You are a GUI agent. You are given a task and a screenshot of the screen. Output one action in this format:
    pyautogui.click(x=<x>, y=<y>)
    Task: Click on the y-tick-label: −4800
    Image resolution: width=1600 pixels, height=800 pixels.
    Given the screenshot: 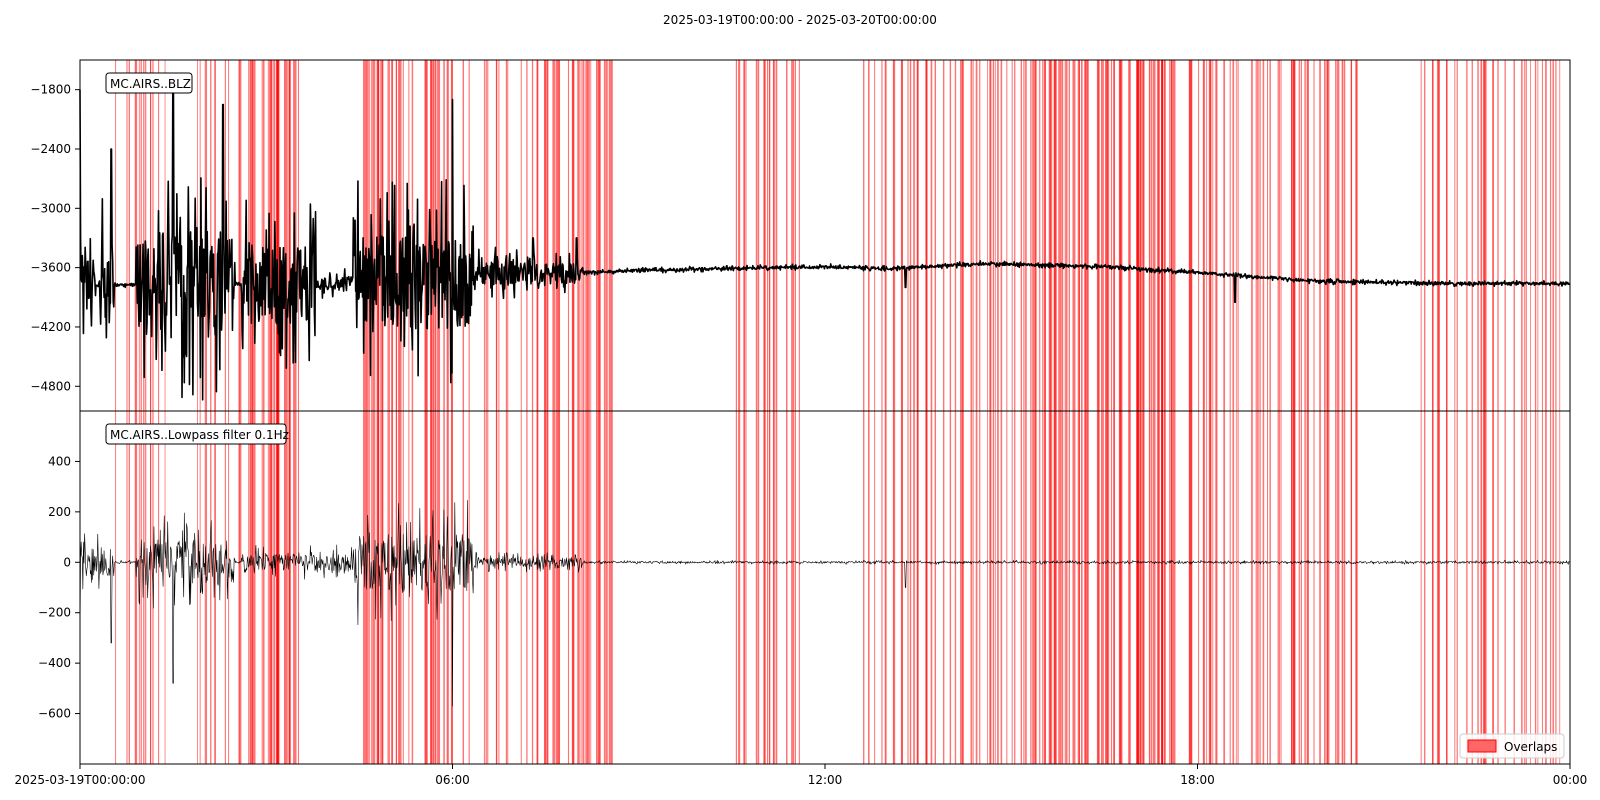 What is the action you would take?
    pyautogui.click(x=50, y=386)
    